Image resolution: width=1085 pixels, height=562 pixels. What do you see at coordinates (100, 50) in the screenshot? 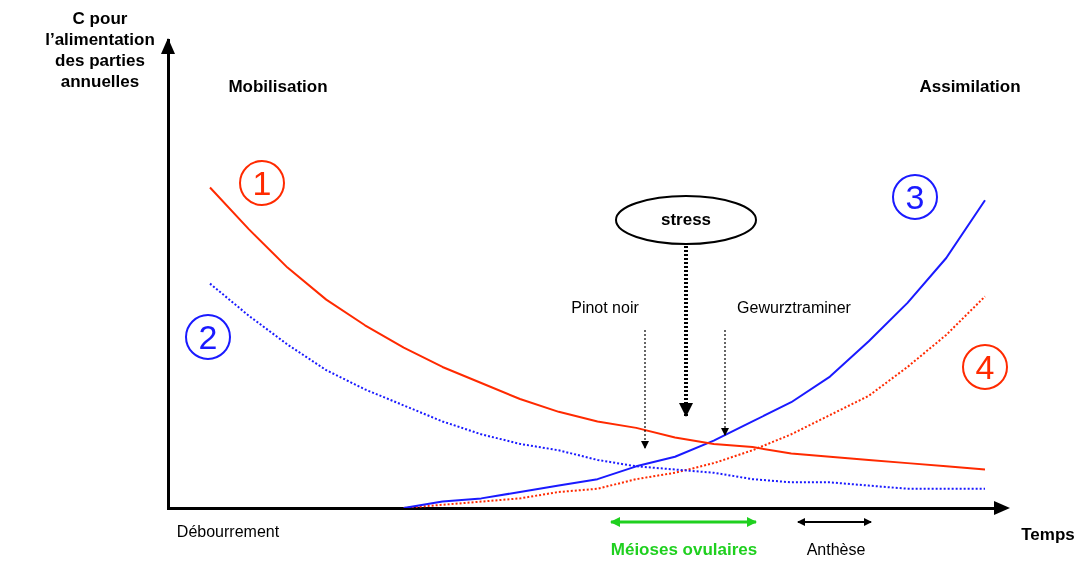
I see `text: C pour l’alimentation des parties annuelles` at bounding box center [100, 50].